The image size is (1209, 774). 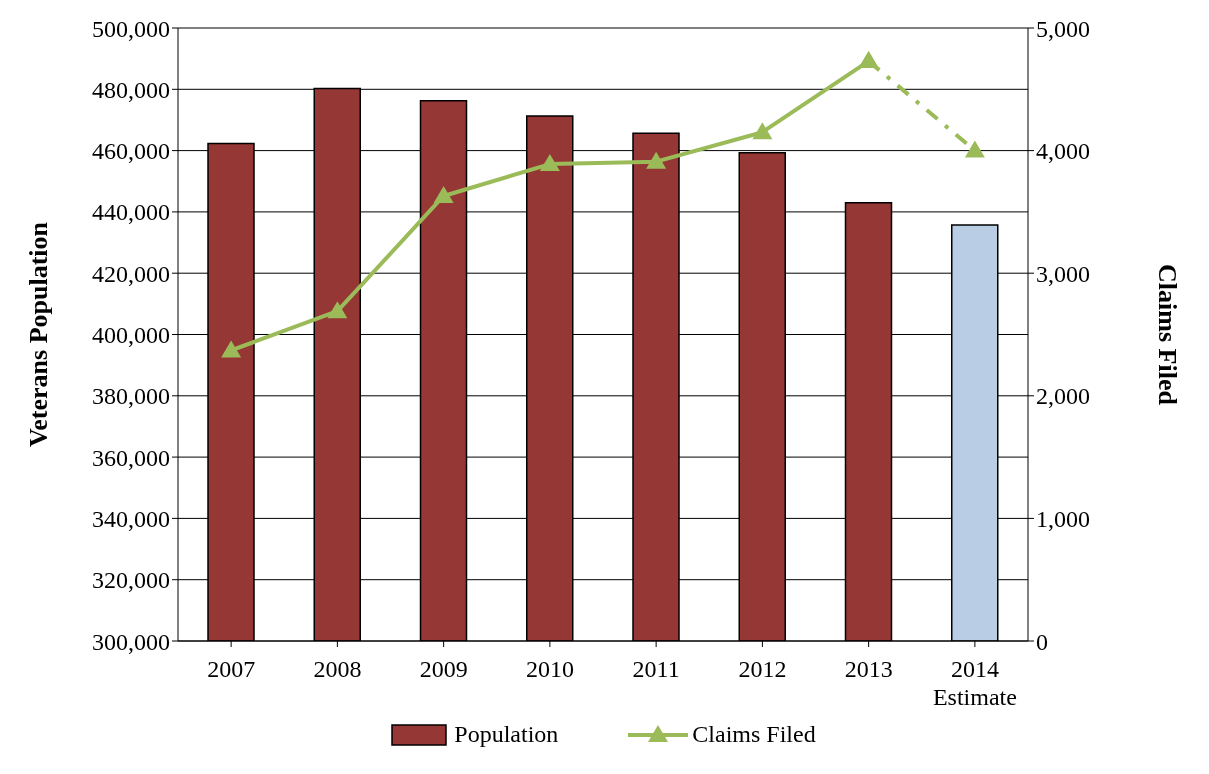 What do you see at coordinates (762, 669) in the screenshot?
I see `x-tick-label: 2012` at bounding box center [762, 669].